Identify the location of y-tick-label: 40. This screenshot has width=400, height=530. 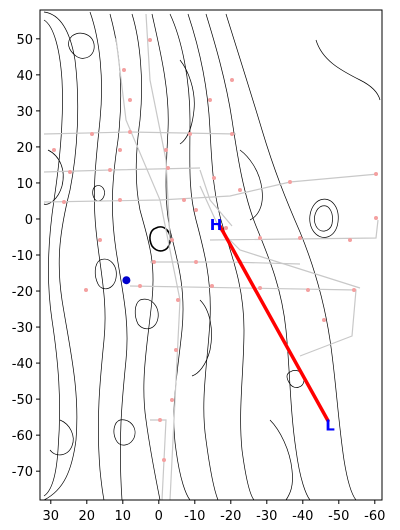
(24, 76).